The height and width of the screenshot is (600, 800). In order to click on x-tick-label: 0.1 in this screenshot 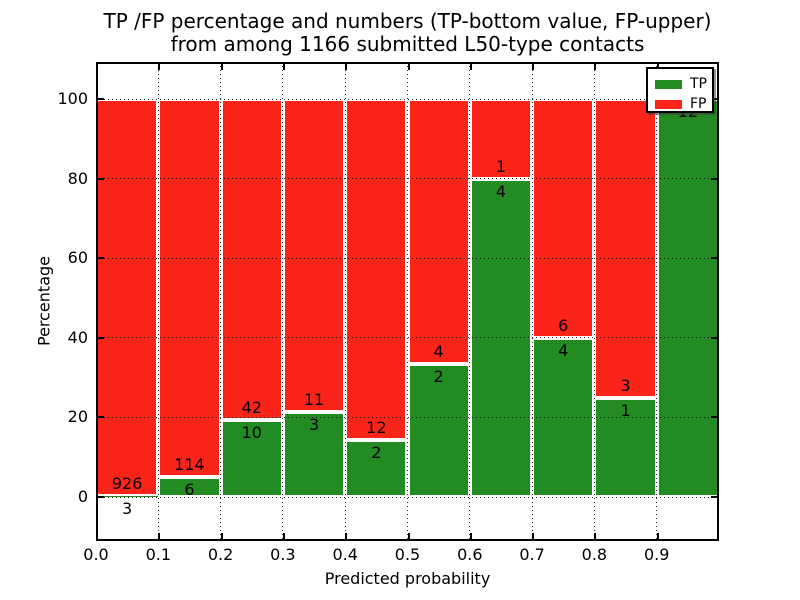, I will do `click(158, 554)`.